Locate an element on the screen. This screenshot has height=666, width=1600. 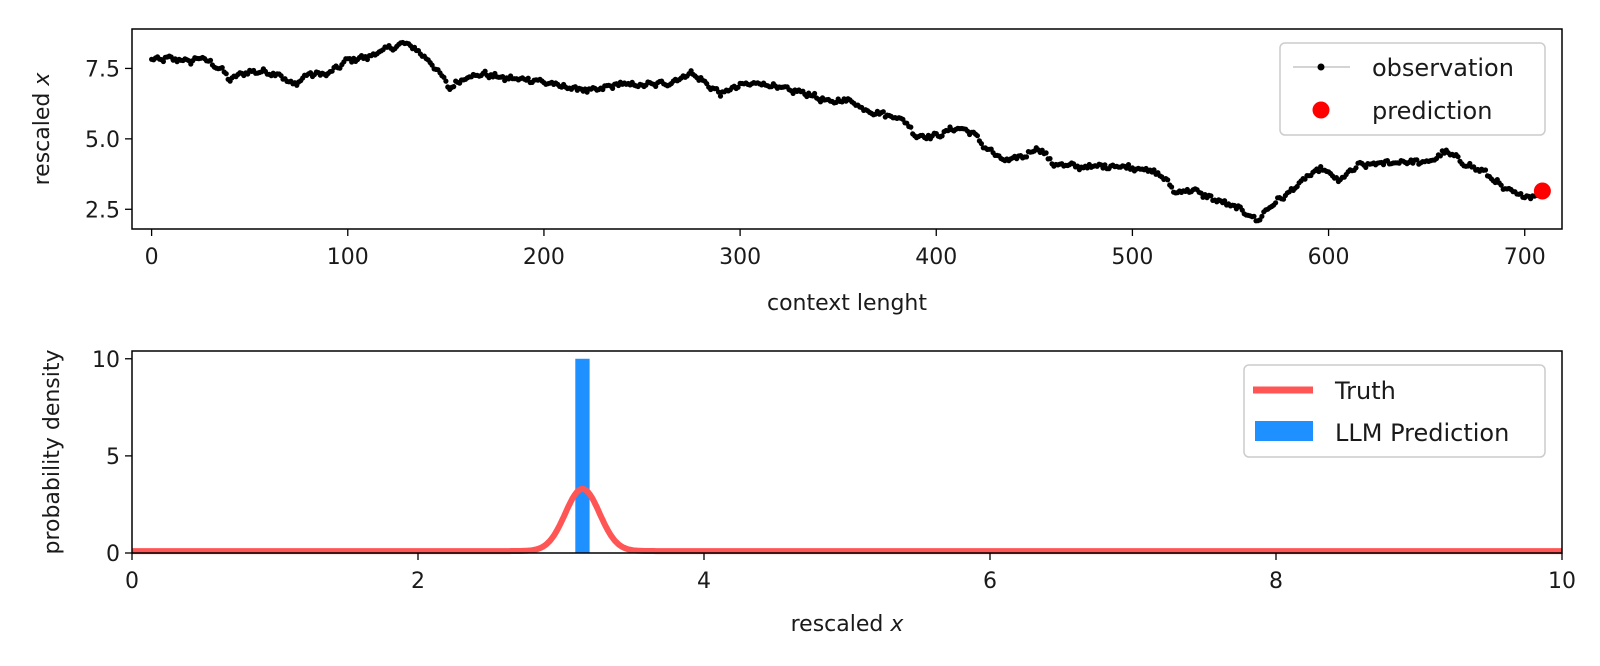
legend-llm-prediction-label: LLM Prediction is located at coordinates (1422, 433).